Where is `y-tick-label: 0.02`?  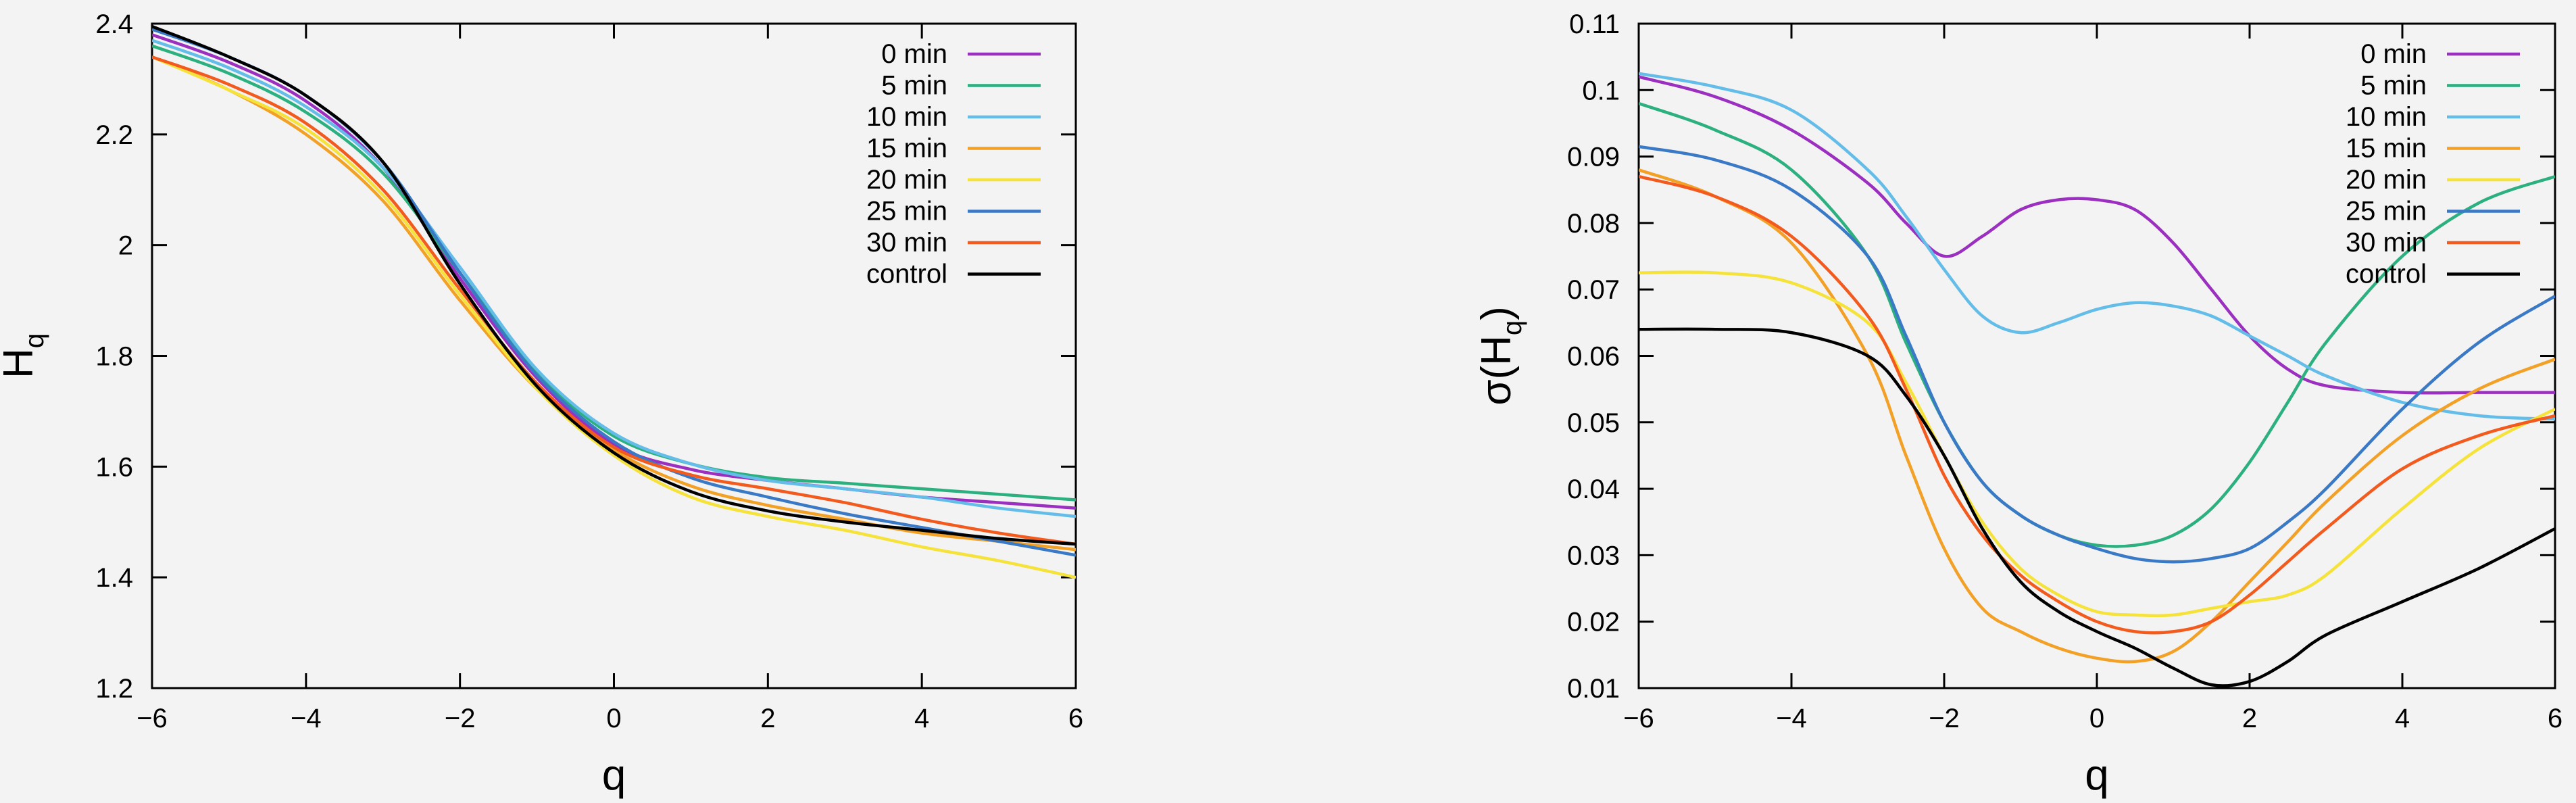 y-tick-label: 0.02 is located at coordinates (1594, 622).